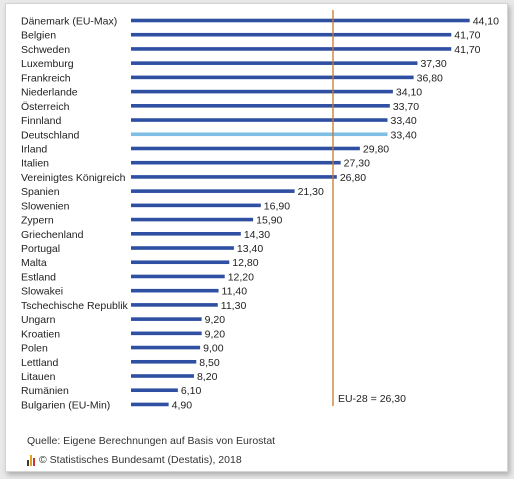 This screenshot has height=479, width=514. What do you see at coordinates (34, 263) in the screenshot?
I see `category-label: Malta` at bounding box center [34, 263].